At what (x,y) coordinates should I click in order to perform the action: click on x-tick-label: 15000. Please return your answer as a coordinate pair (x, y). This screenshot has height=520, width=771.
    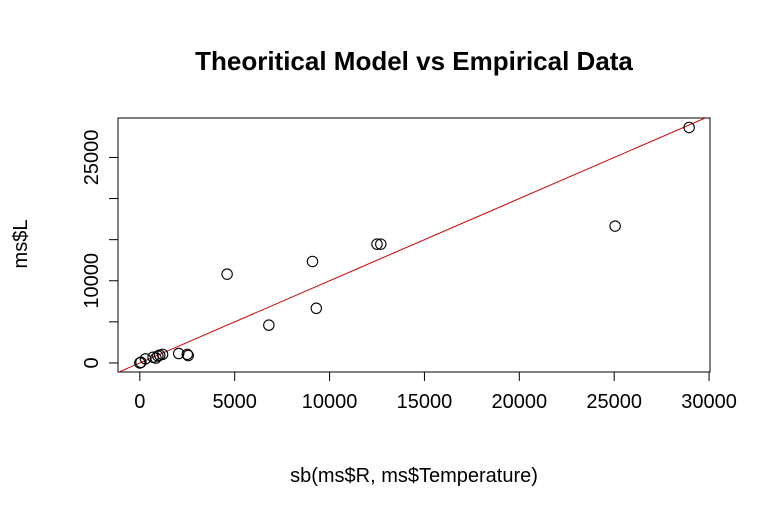
    Looking at the image, I should click on (425, 402).